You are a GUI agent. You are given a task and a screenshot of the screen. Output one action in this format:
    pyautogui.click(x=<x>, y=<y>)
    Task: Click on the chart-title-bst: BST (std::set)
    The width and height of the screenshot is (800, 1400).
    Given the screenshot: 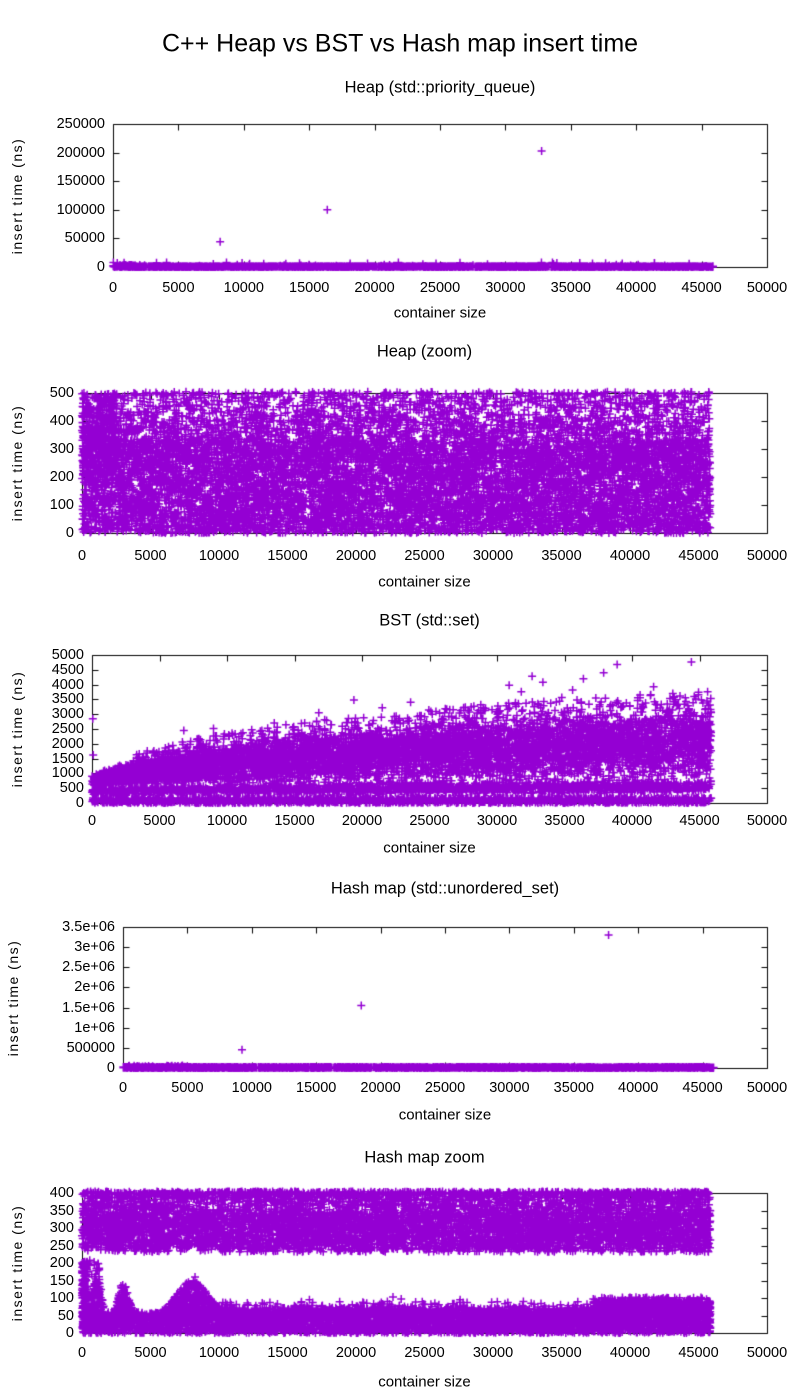 What is the action you would take?
    pyautogui.click(x=429, y=620)
    